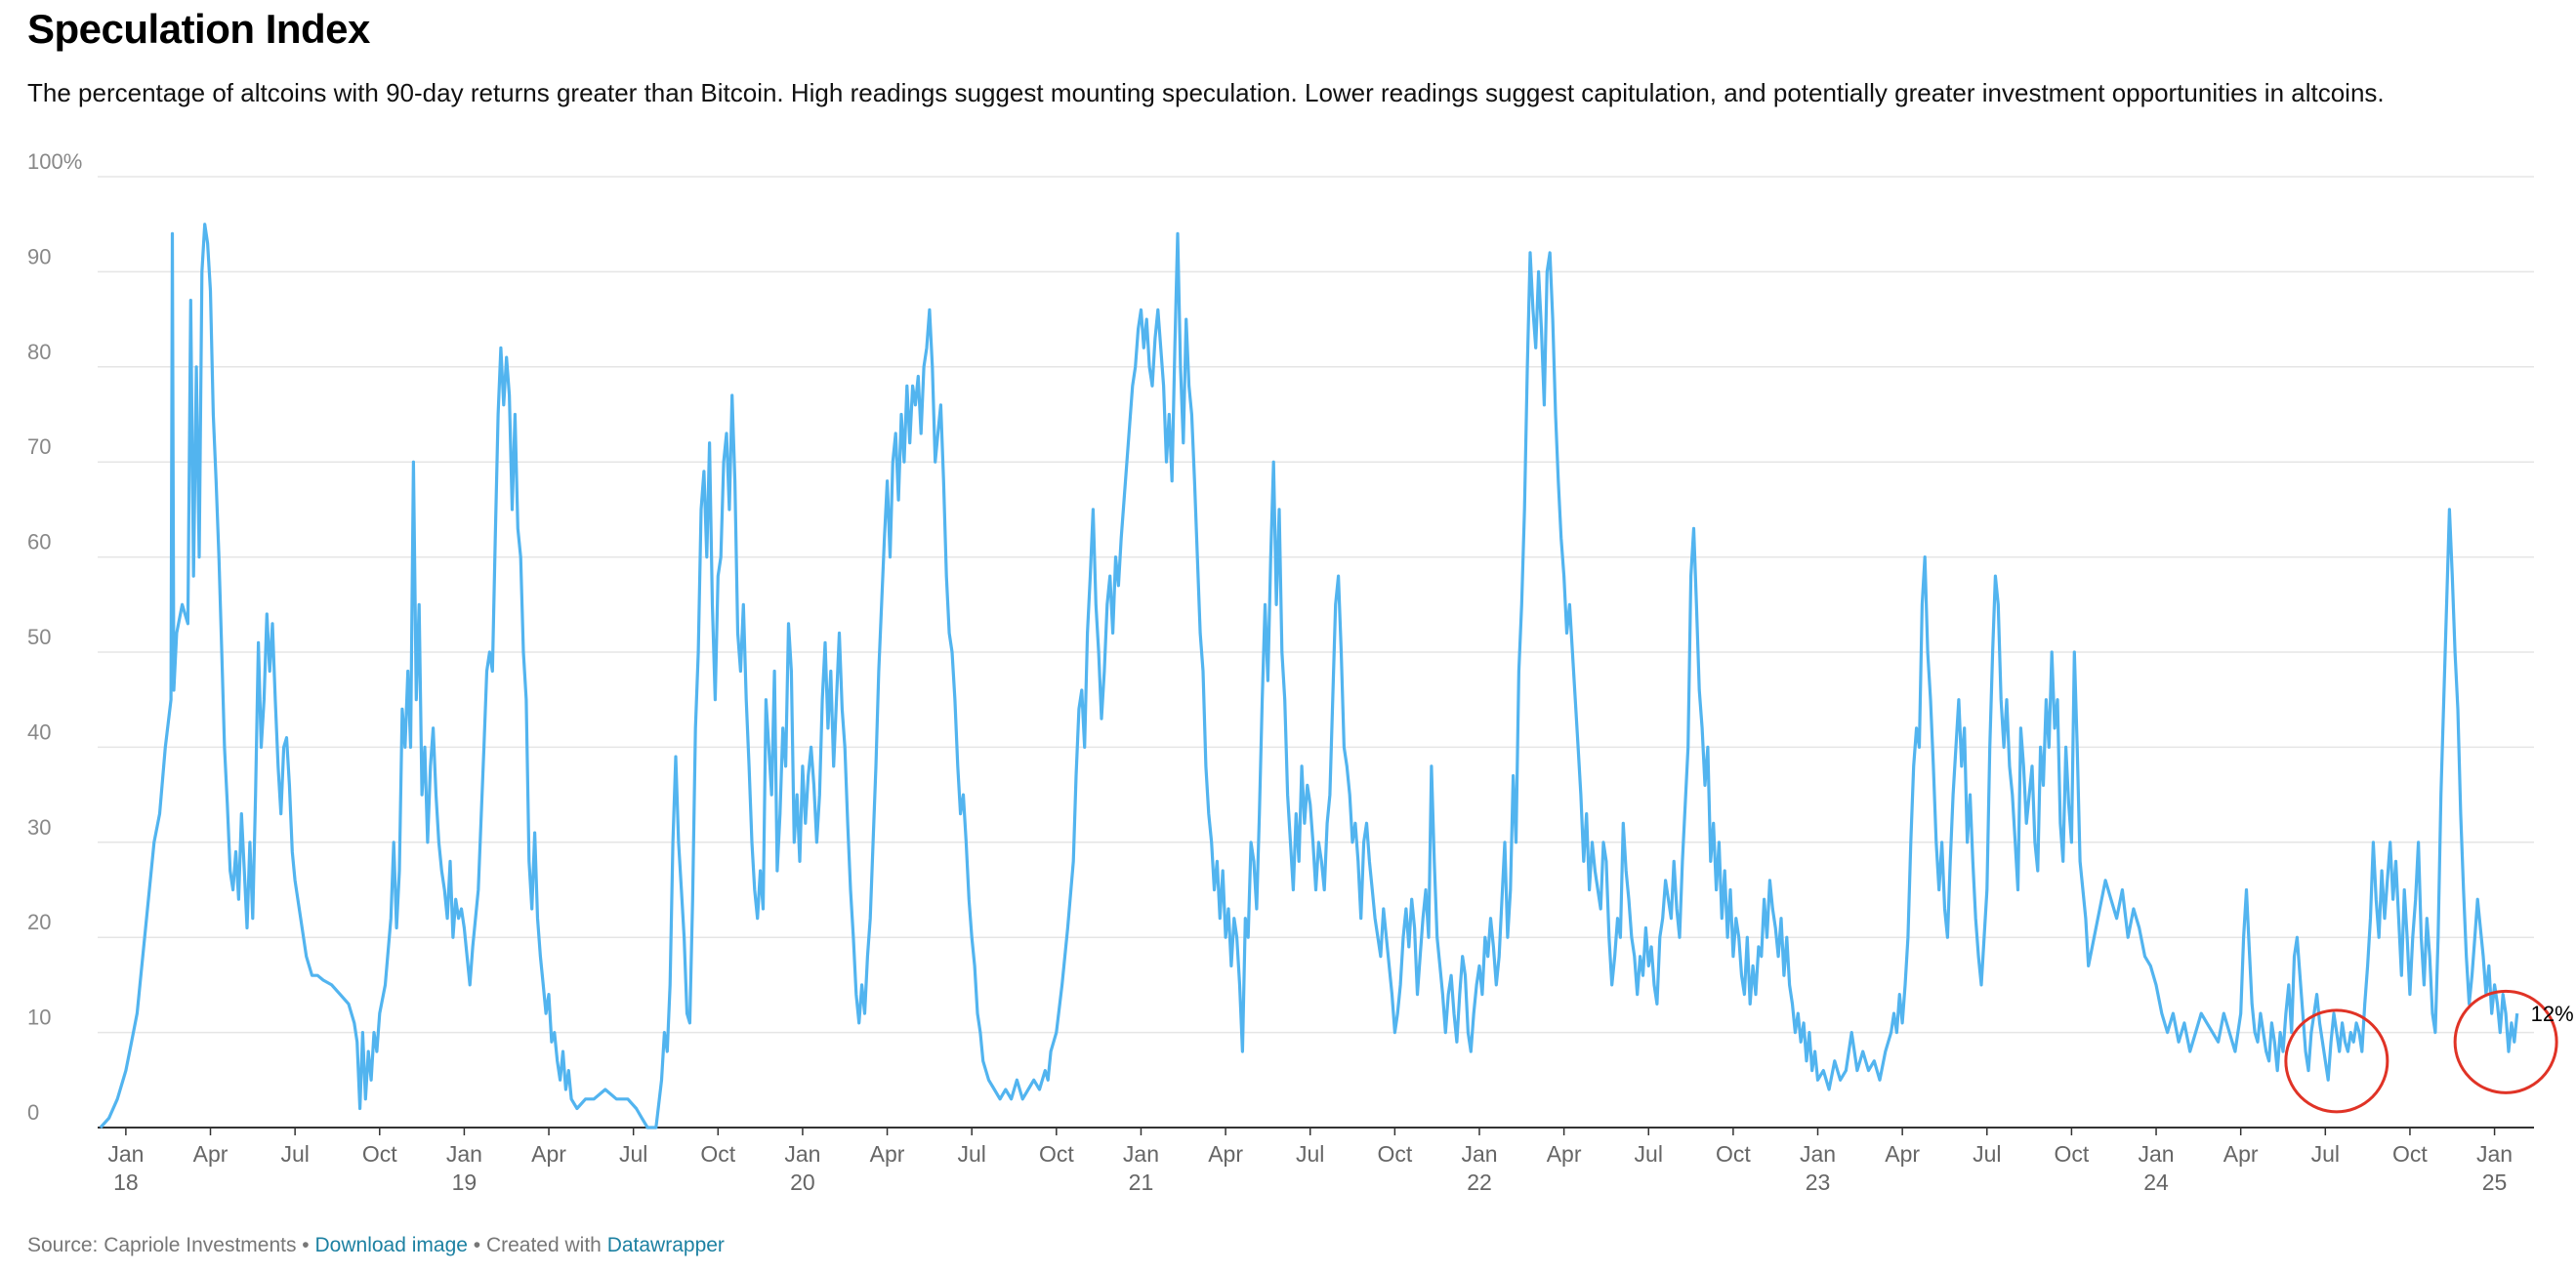 This screenshot has width=2576, height=1273. What do you see at coordinates (55, 637) in the screenshot?
I see `y-axis-ticks: 0 10 20 30 40 50 60 70 80 90 100%` at bounding box center [55, 637].